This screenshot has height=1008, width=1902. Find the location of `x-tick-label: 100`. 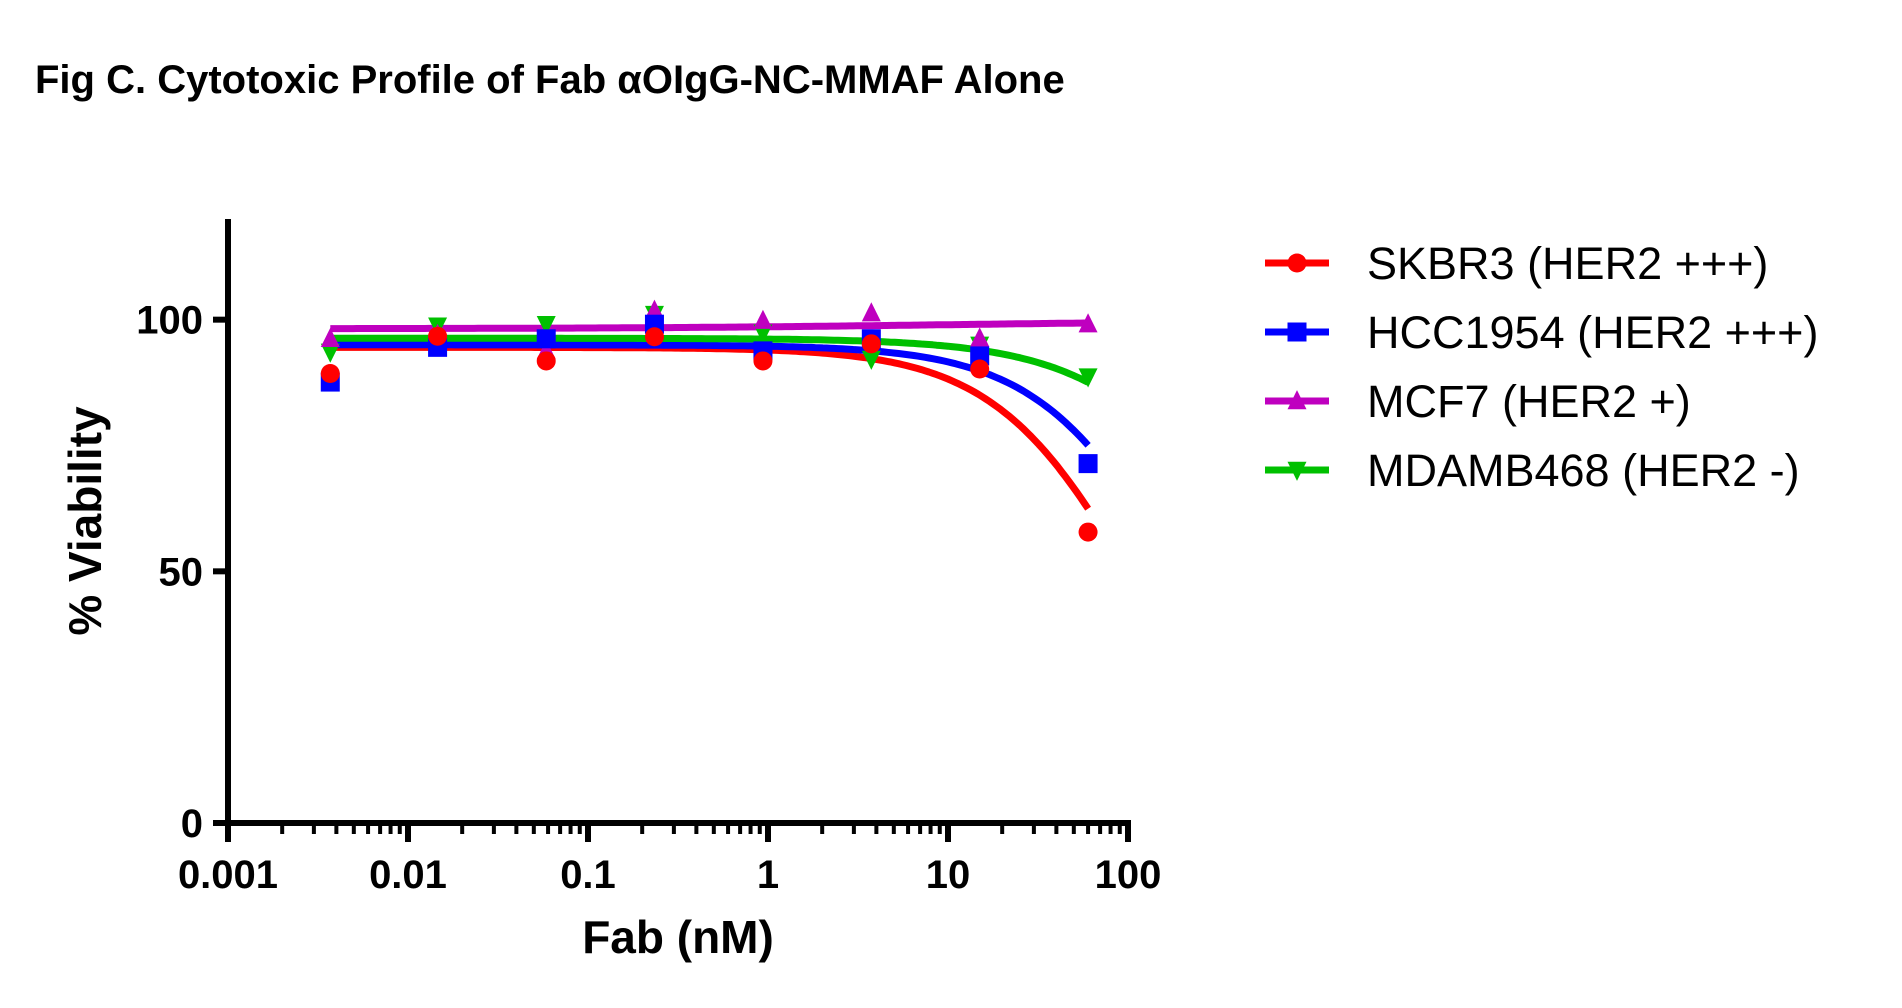

x-tick-label: 100 is located at coordinates (1128, 875).